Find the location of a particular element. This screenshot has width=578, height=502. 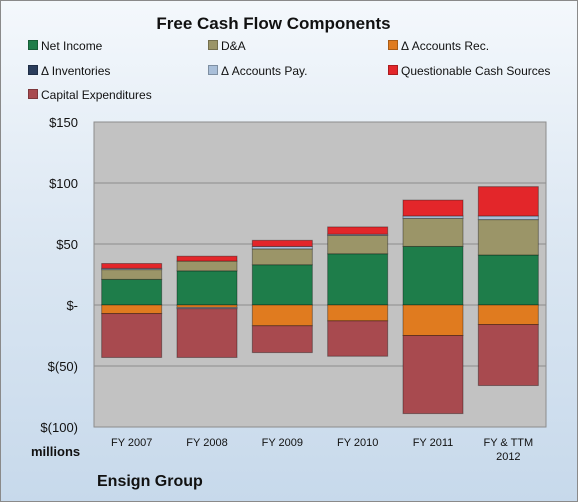

legend-label: Δ Accounts Pay. is located at coordinates (264, 71).